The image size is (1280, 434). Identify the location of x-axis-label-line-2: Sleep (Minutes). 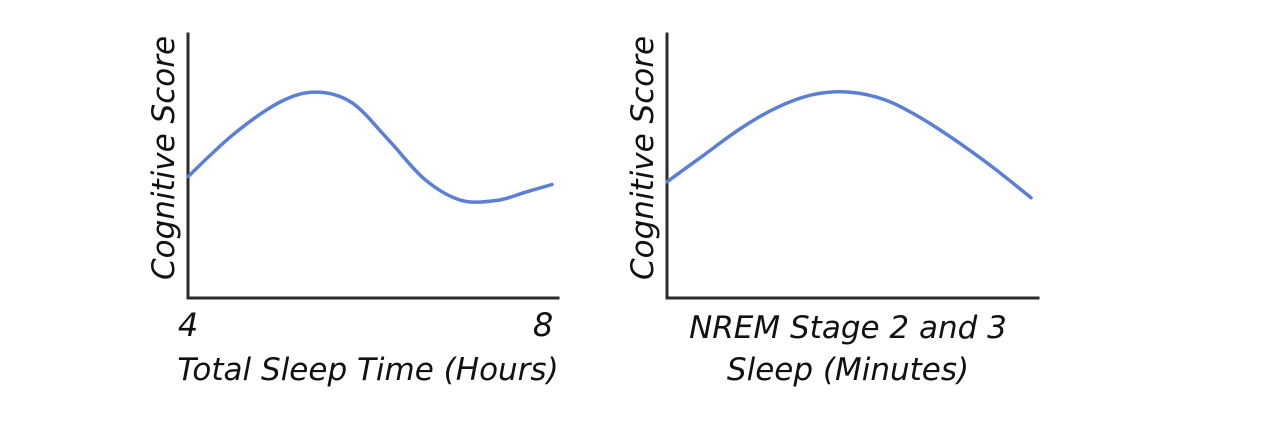
(848, 370).